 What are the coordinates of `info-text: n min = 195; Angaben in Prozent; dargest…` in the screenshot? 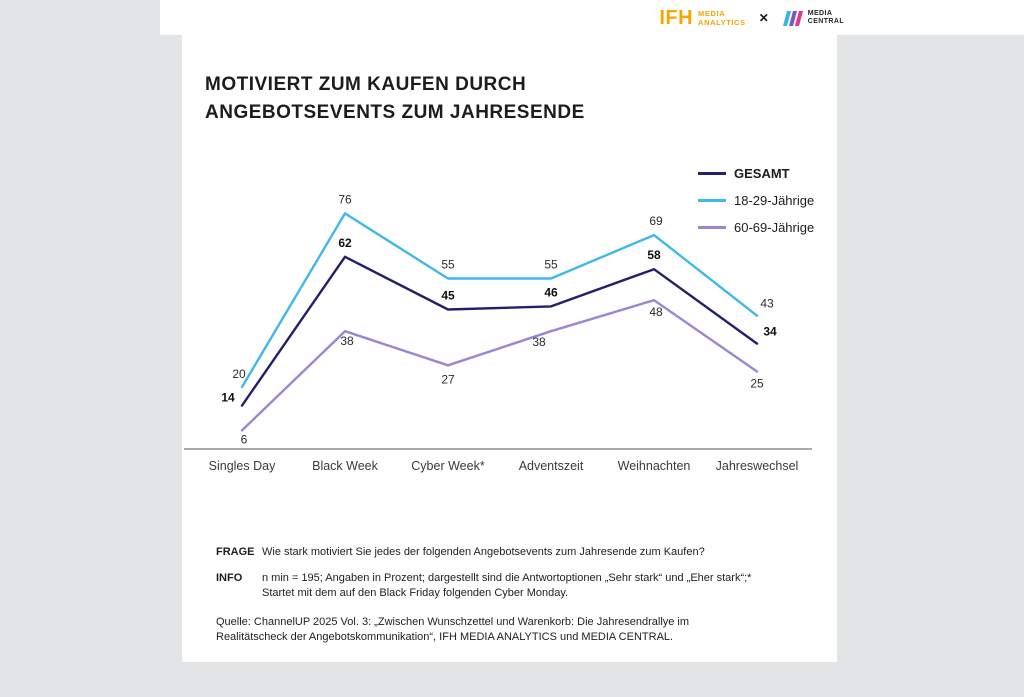 It's located at (507, 585).